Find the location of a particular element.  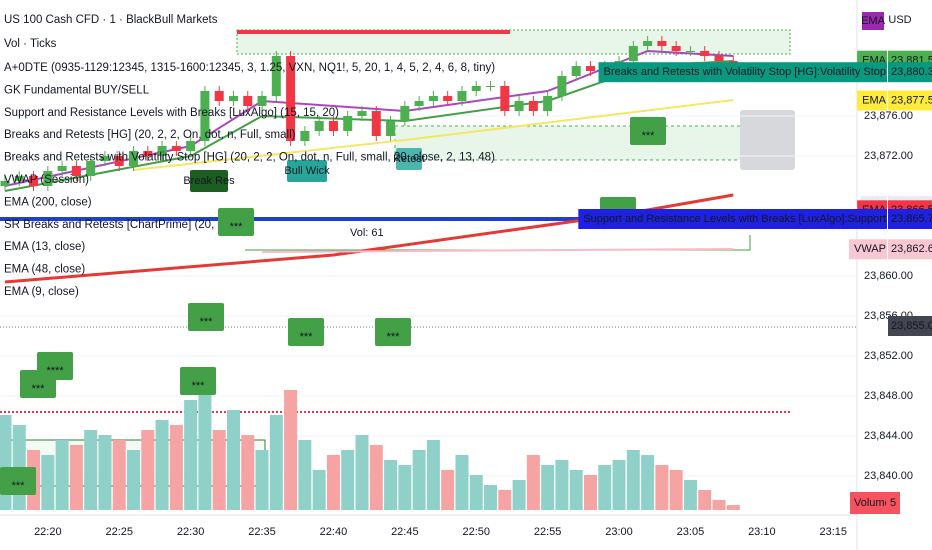

x-tick-label: 22:35 is located at coordinates (262, 532).